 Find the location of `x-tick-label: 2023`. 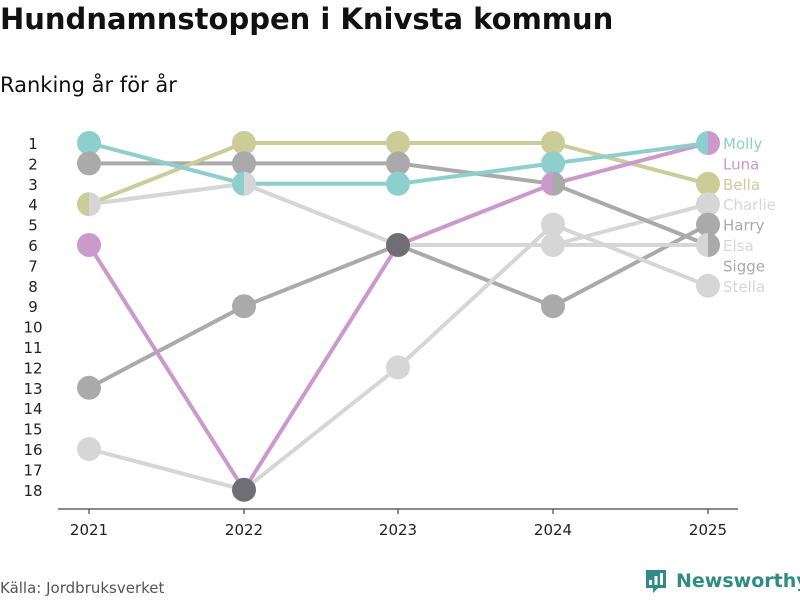

x-tick-label: 2023 is located at coordinates (398, 530).